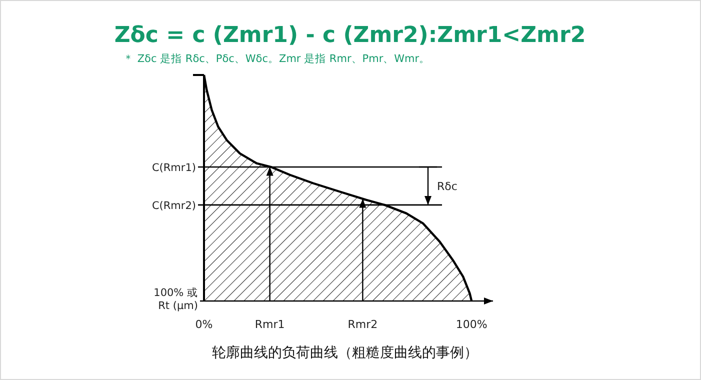  What do you see at coordinates (350, 35) in the screenshot?
I see `chart-title: Zδc = c (Zmr1) - c (Zmr2):Zmr1<Zmr2` at bounding box center [350, 35].